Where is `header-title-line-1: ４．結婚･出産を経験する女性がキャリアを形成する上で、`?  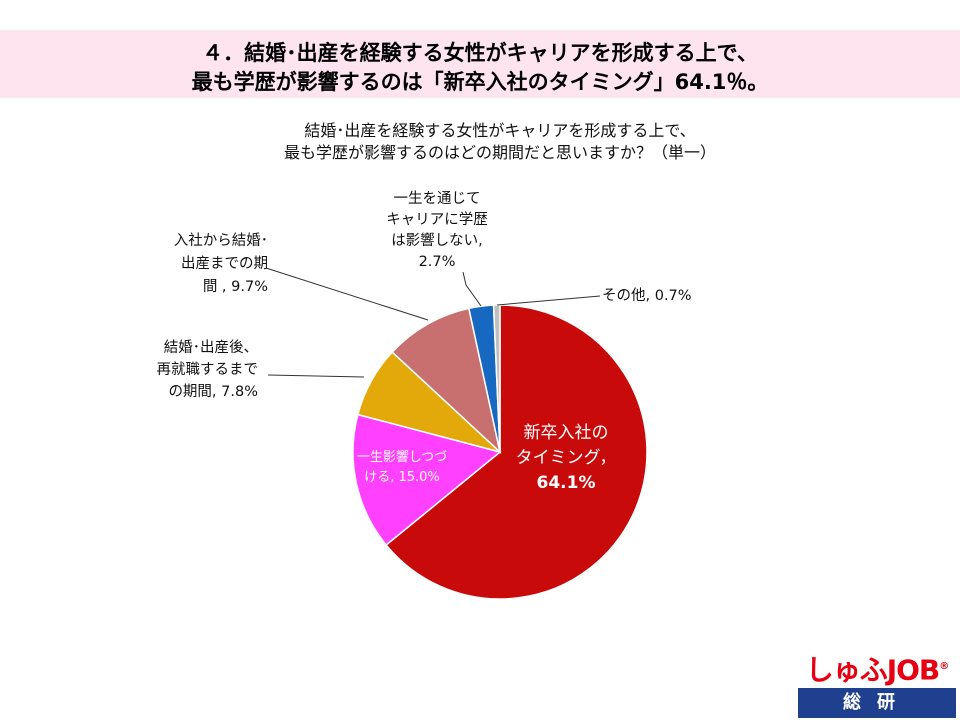 header-title-line-1: ４．結婚･出産を経験する女性がキャリアを形成する上で、 is located at coordinates (480, 53).